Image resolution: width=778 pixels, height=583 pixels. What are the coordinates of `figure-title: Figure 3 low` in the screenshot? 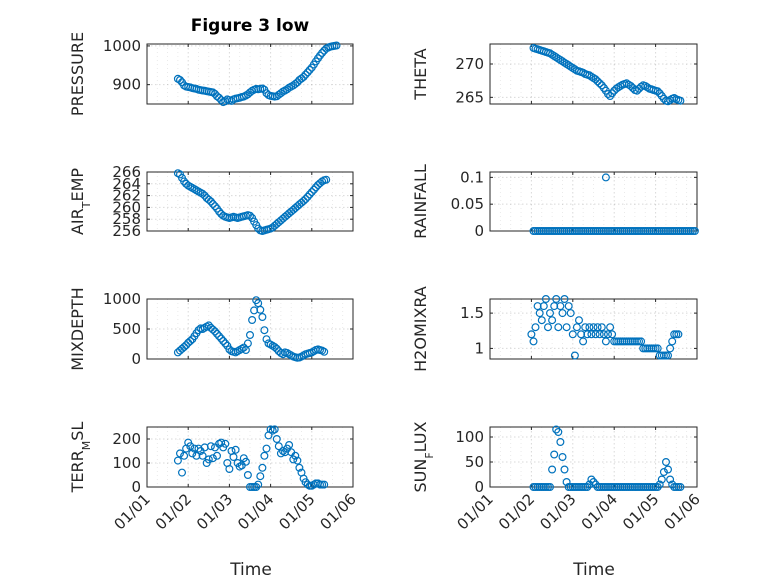 It's located at (250, 26).